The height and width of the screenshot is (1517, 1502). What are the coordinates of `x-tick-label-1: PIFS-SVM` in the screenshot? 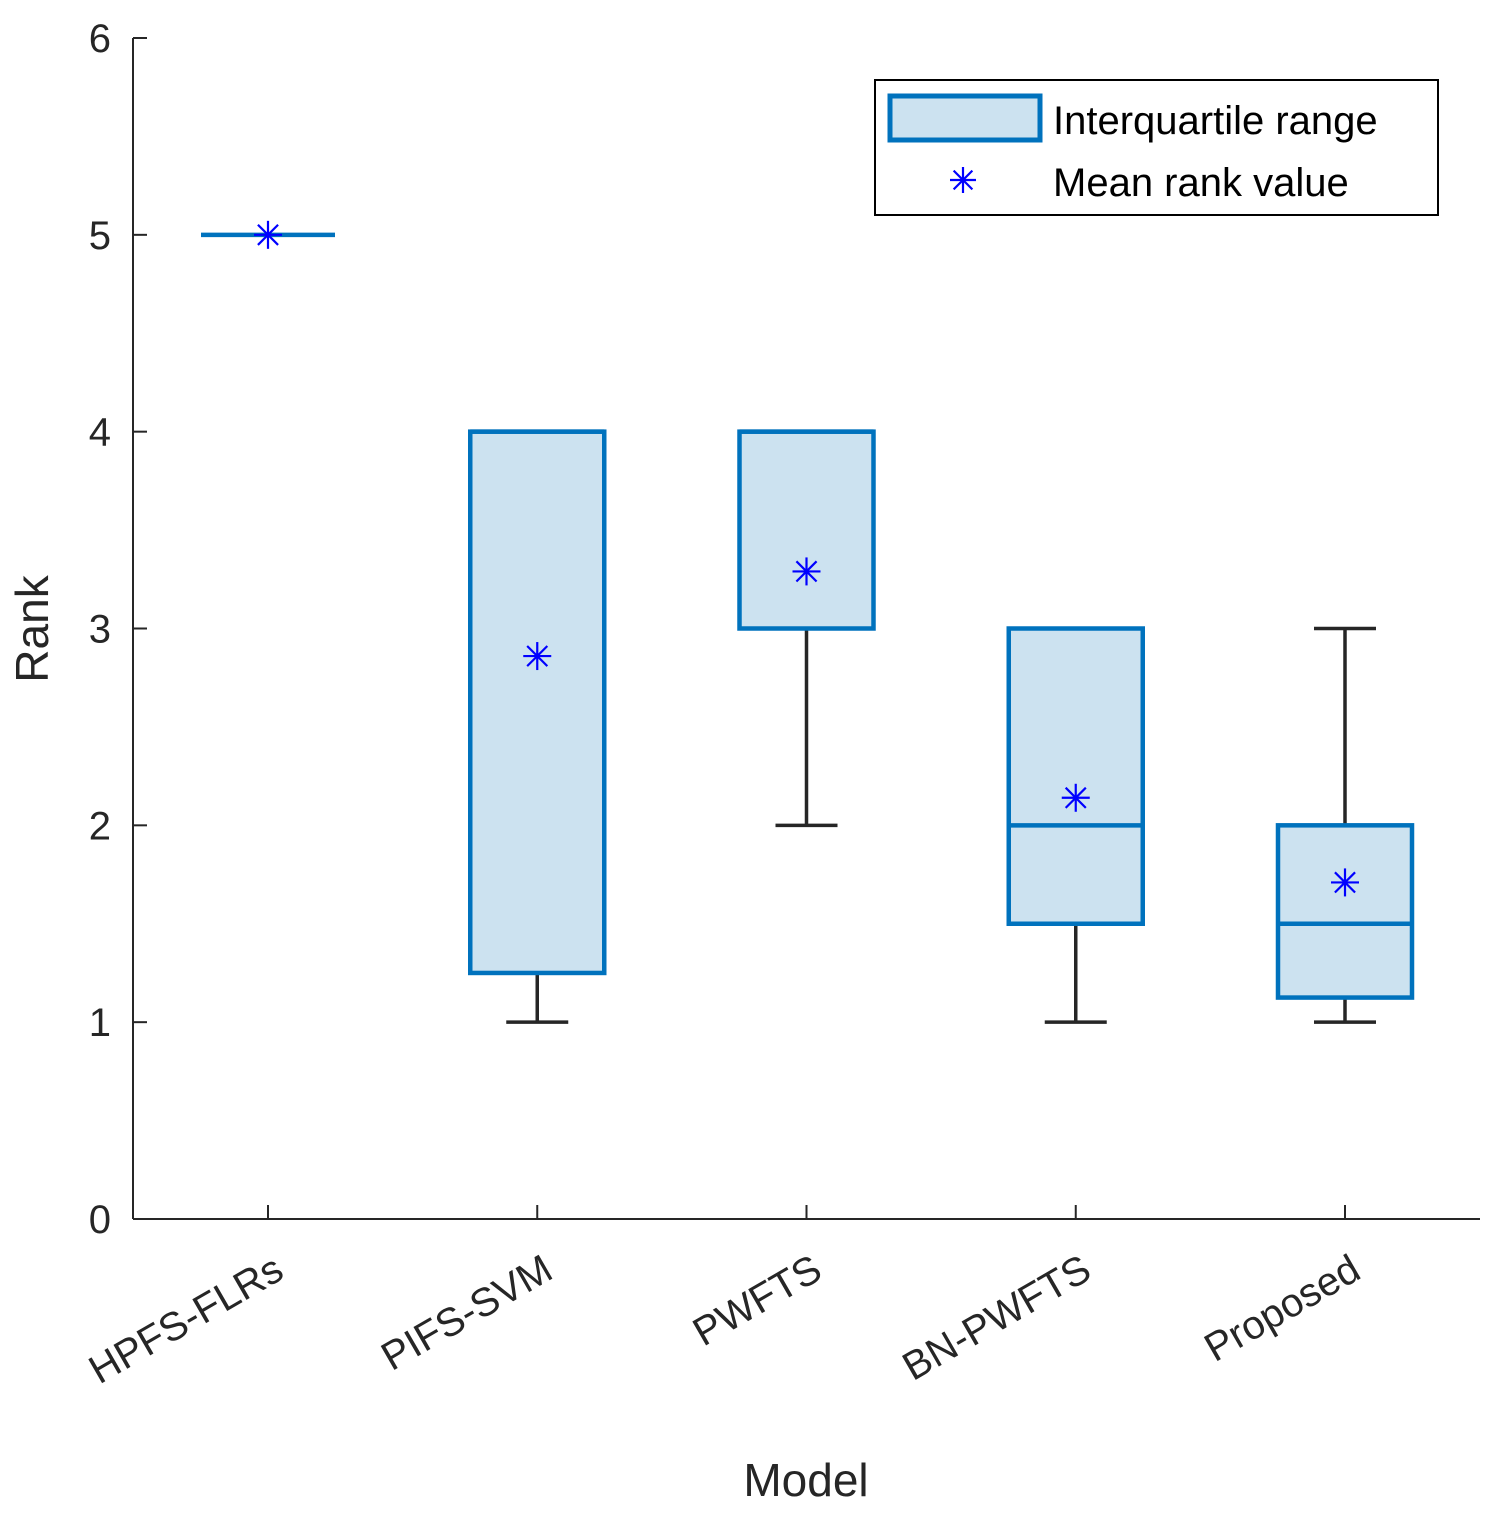 It's located at (467, 1313).